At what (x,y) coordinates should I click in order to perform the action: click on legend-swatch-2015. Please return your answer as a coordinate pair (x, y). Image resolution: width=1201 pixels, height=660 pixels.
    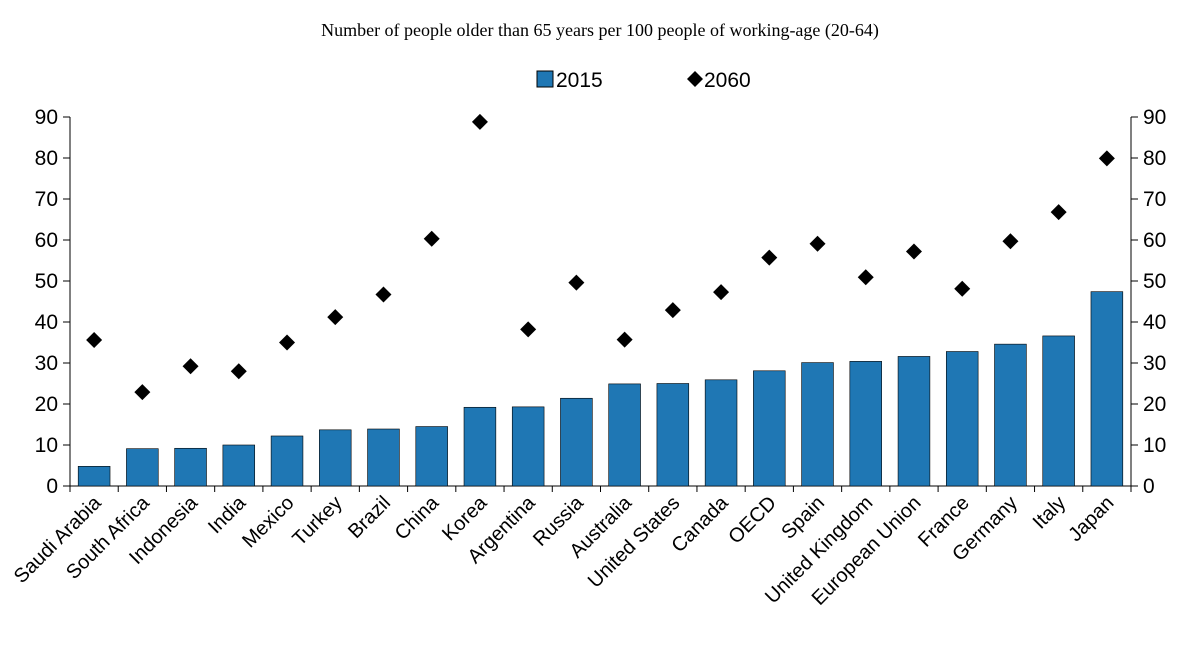
    Looking at the image, I should click on (545, 79).